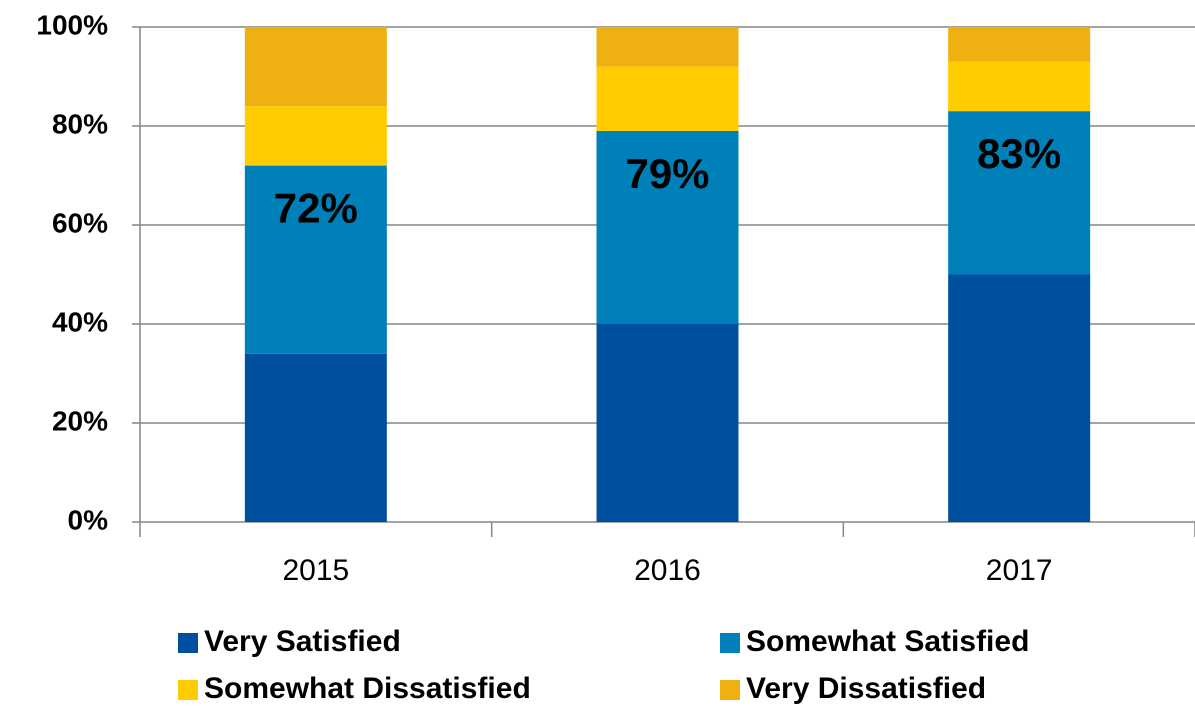 This screenshot has height=707, width=1195. I want to click on x-tick-label: 2017, so click(1019, 570).